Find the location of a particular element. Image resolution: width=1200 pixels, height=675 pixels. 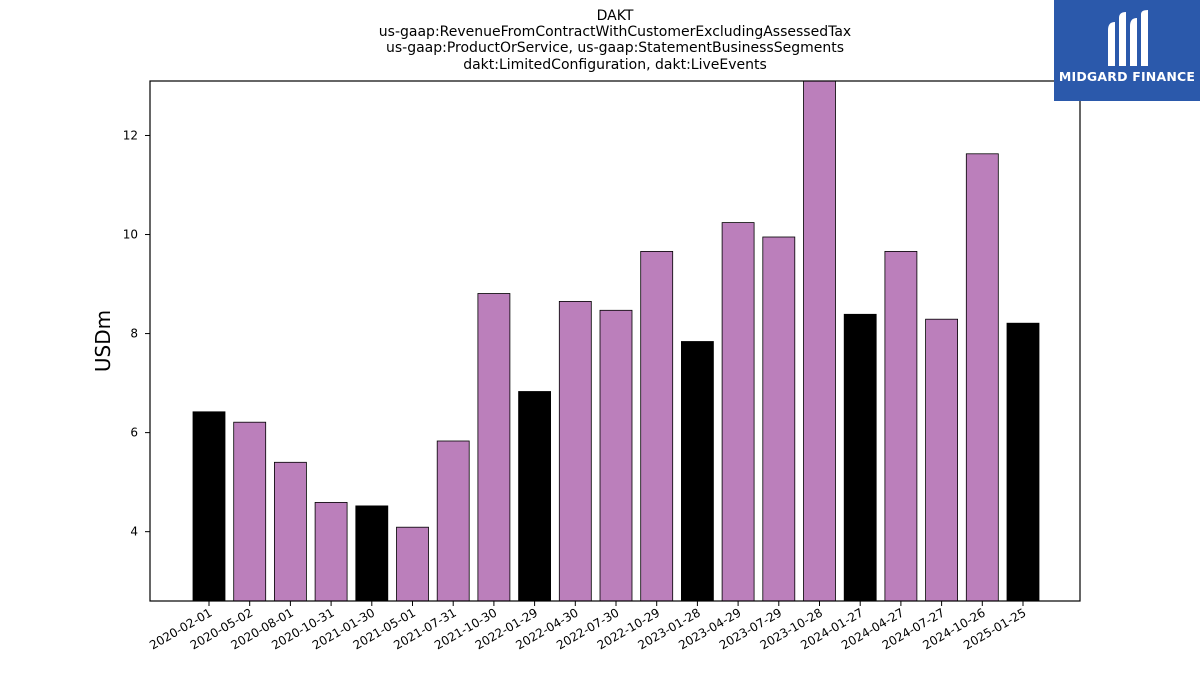

y-tick-label-8: 8 is located at coordinates (134, 334).